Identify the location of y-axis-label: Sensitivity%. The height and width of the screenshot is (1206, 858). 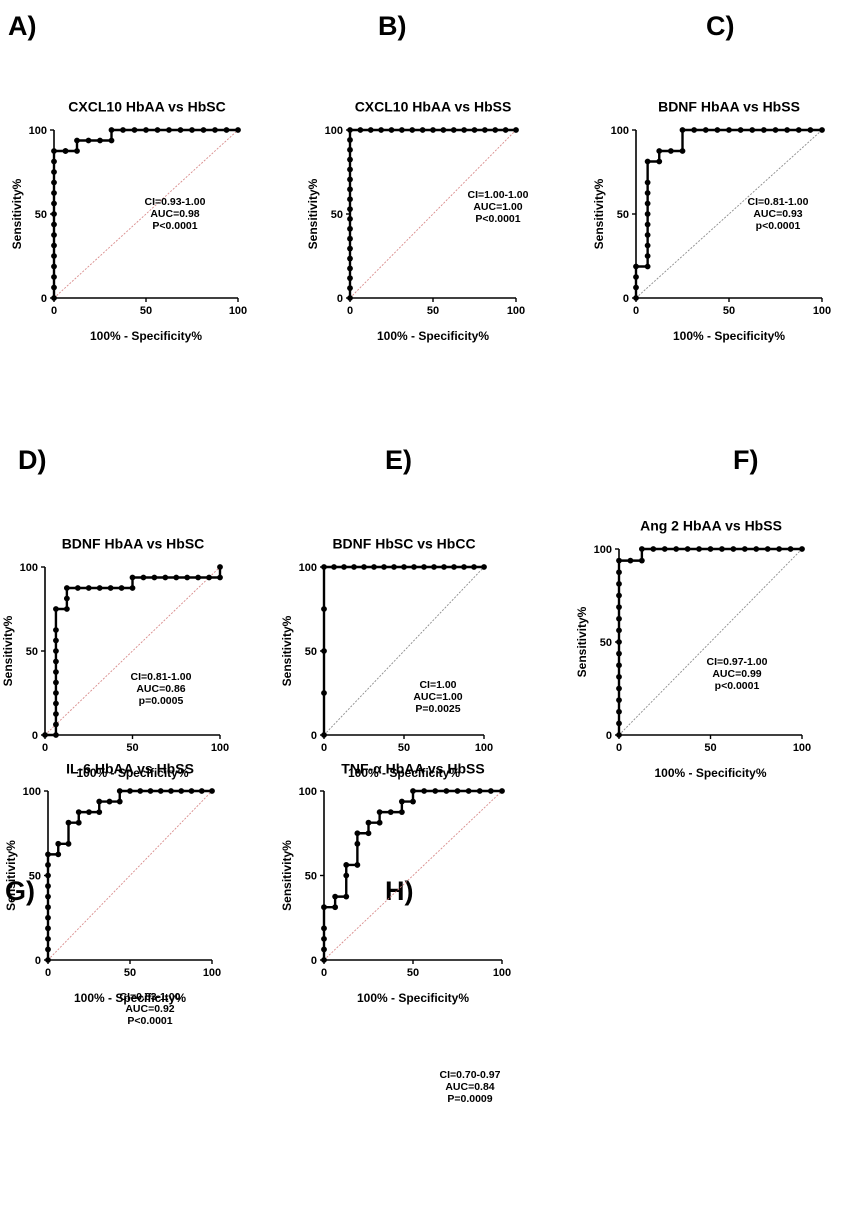
(599, 213).